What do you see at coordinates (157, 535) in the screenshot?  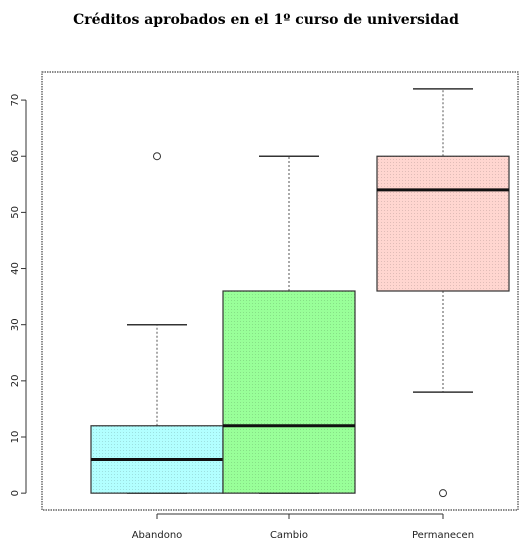 I see `x-tick-label: Abandono` at bounding box center [157, 535].